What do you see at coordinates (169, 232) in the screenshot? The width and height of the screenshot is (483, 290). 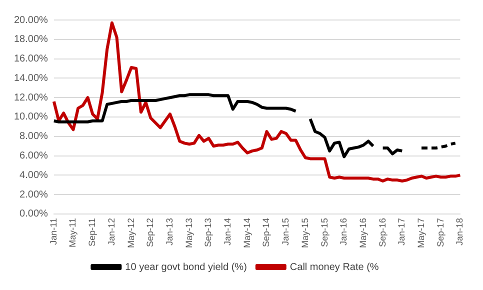 I see `x-tick-label: Jan-13` at bounding box center [169, 232].